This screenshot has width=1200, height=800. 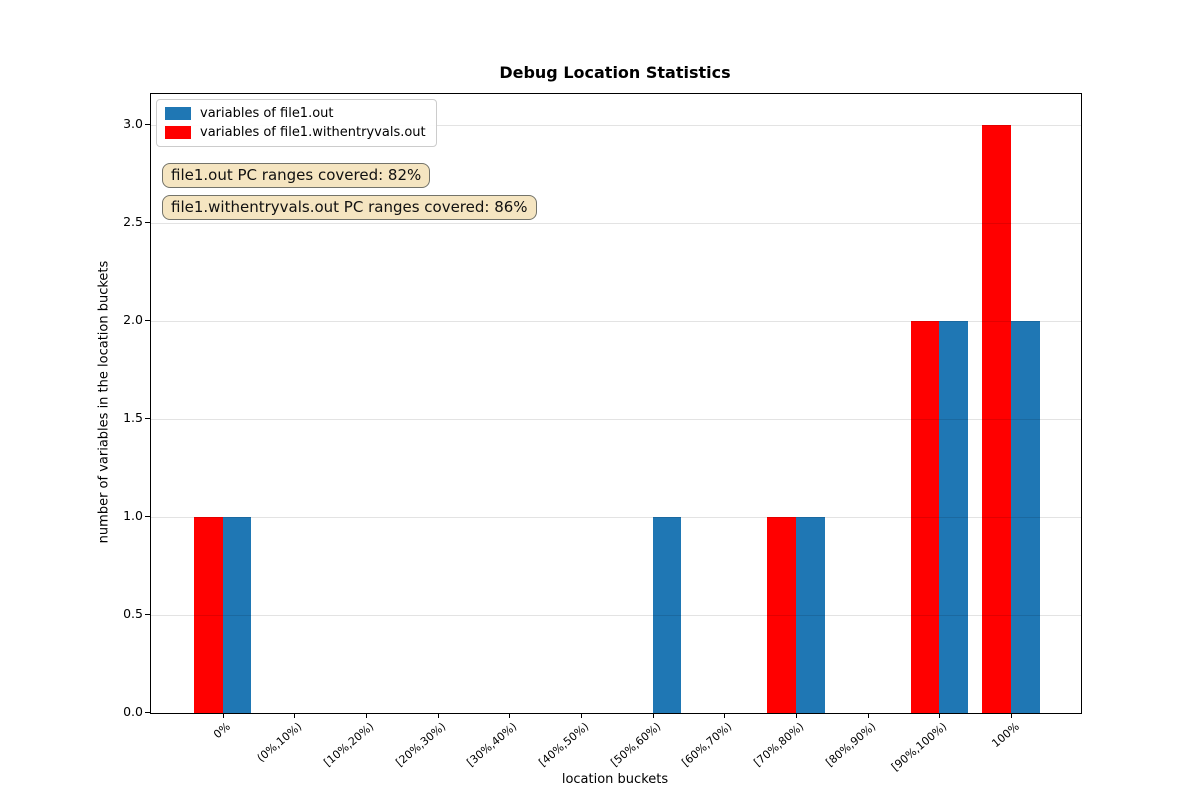 I want to click on x-tick-label-70-80: [70%,80%), so click(x=779, y=745).